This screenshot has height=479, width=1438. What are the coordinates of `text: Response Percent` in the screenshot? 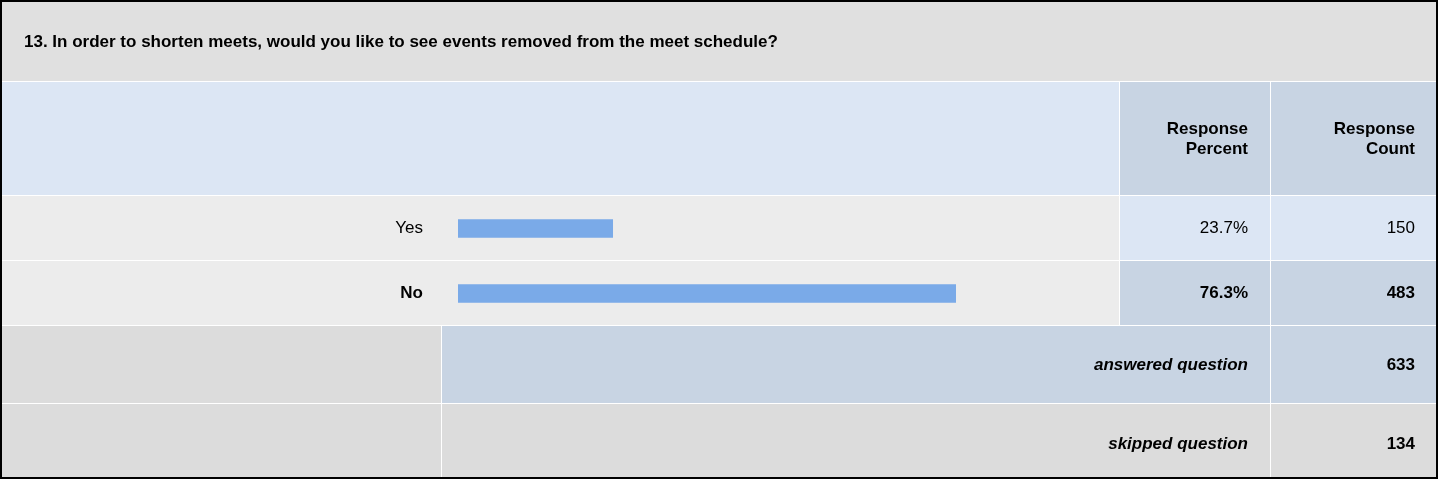 It's located at (1195, 139).